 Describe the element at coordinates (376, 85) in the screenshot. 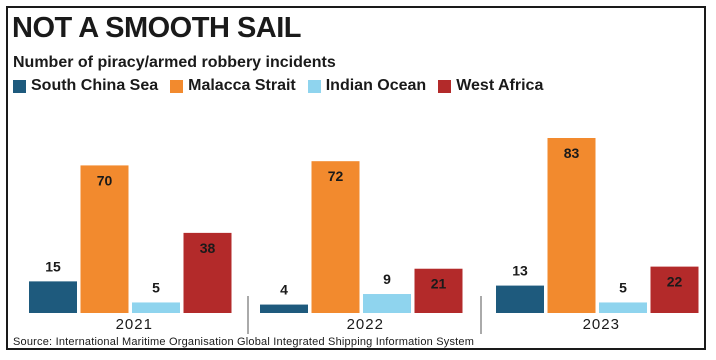

I see `legend-label-indian-ocean: Indian Ocean` at that location.